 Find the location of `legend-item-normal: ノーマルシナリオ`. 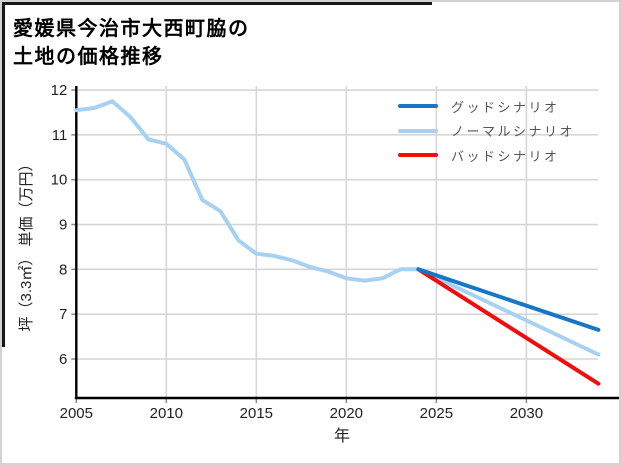

legend-item-normal: ノーマルシナリオ is located at coordinates (486, 131).